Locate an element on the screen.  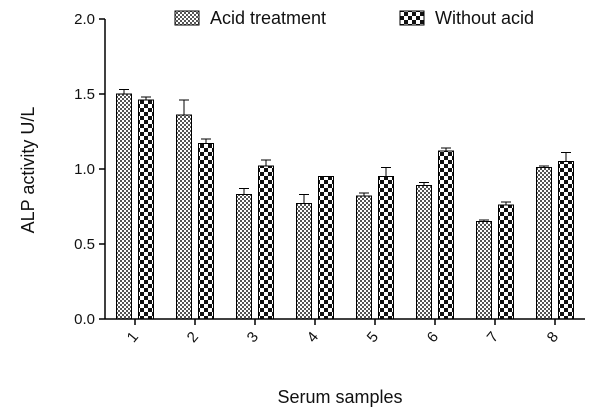
x-tick-label-7: 7 is located at coordinates (493, 337).